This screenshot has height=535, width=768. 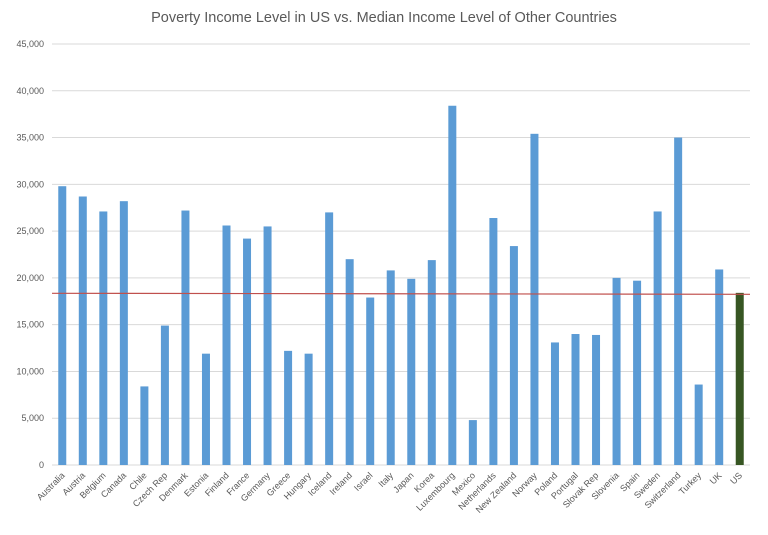 I want to click on y-tick-label: 5,000, so click(x=32, y=418).